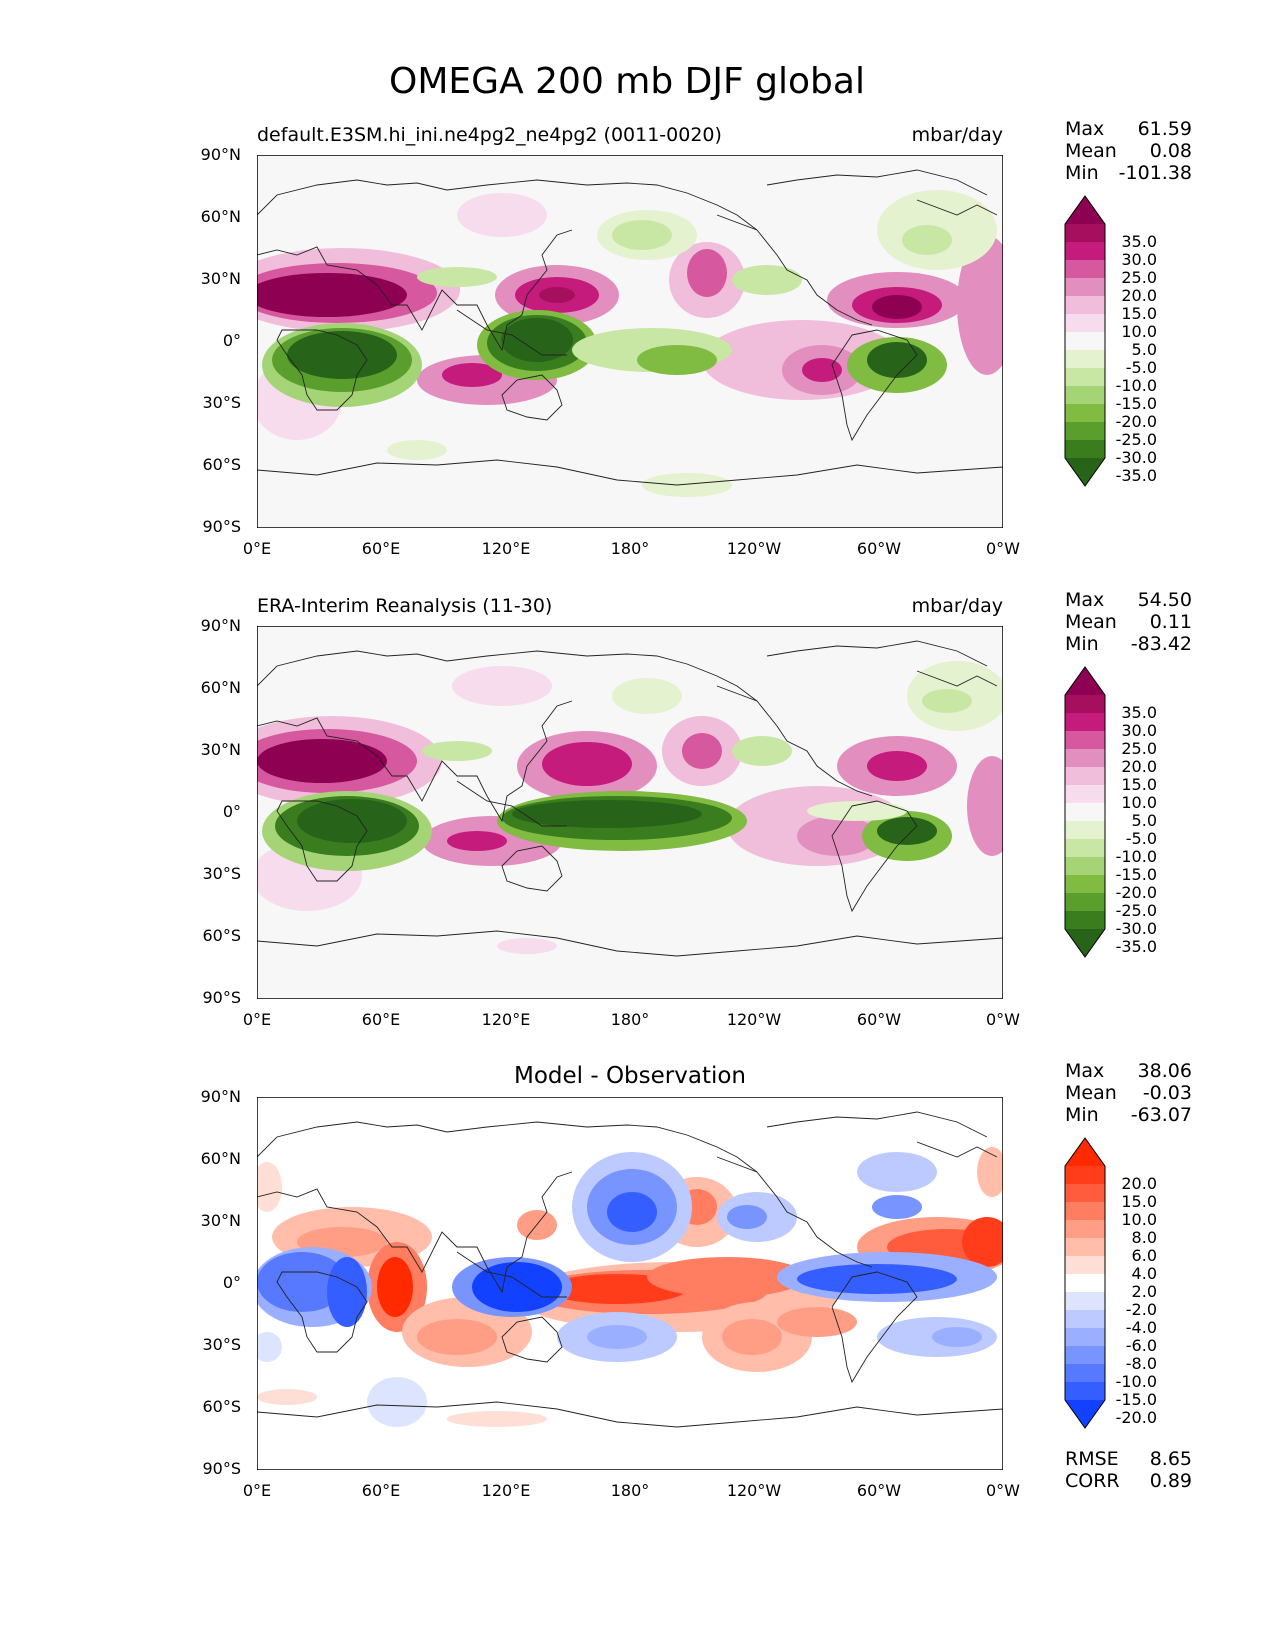 This screenshot has width=1275, height=1650. What do you see at coordinates (1165, 129) in the screenshot?
I see `svg-text: 61.59` at bounding box center [1165, 129].